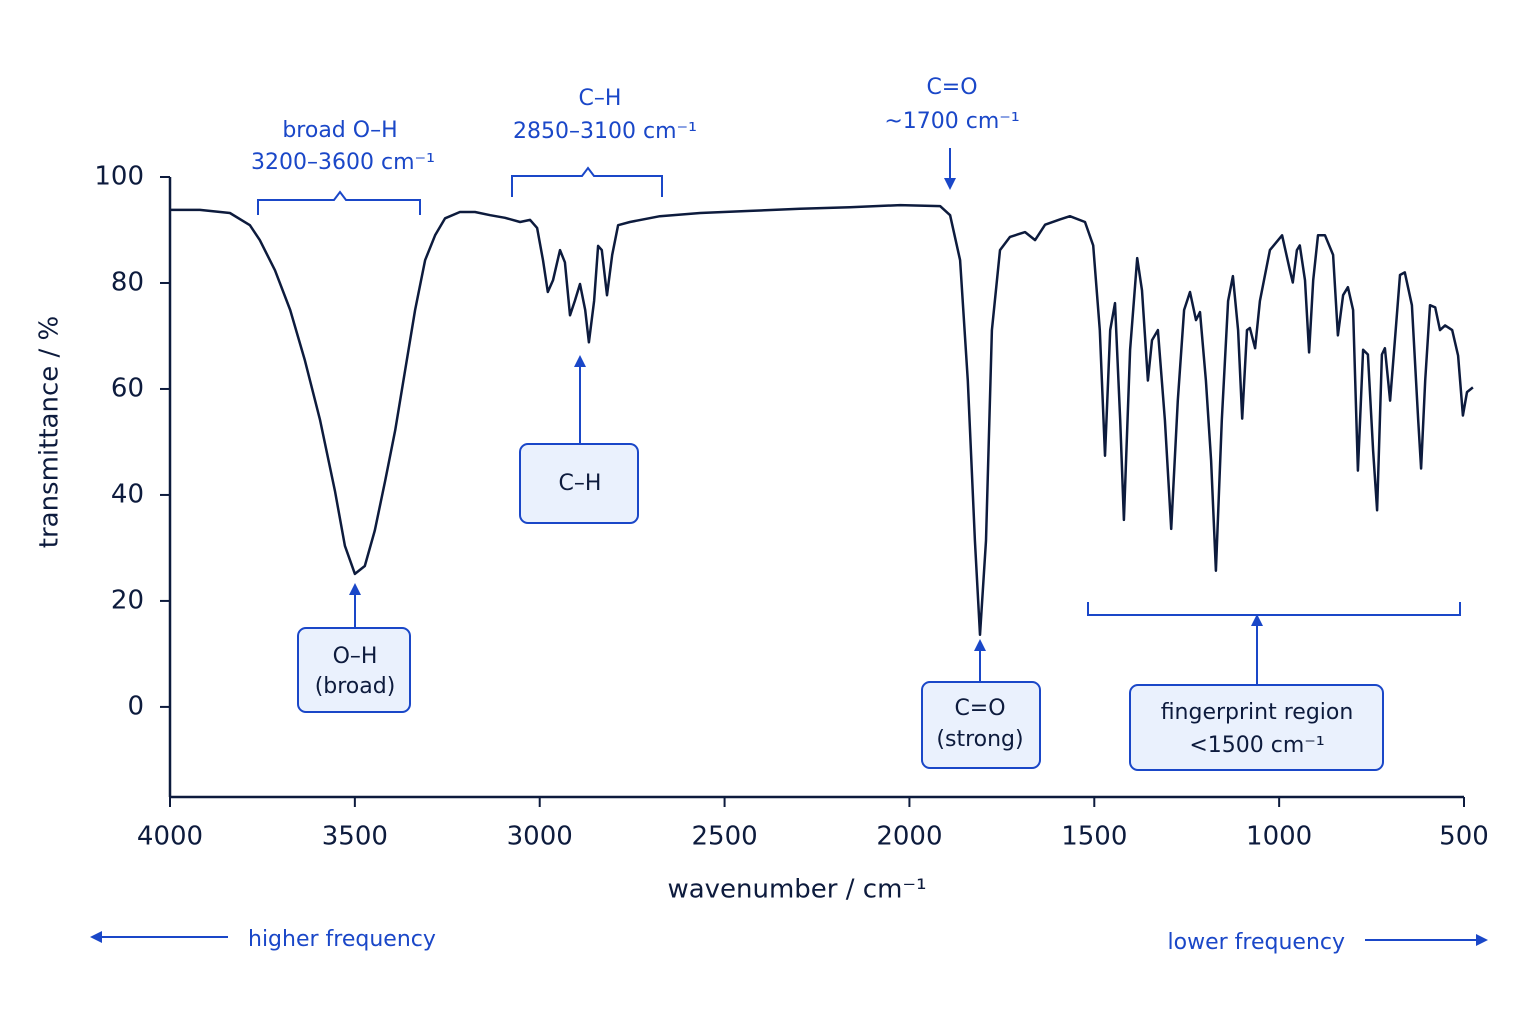  What do you see at coordinates (170, 837) in the screenshot?
I see `x-tick-label: 4000` at bounding box center [170, 837].